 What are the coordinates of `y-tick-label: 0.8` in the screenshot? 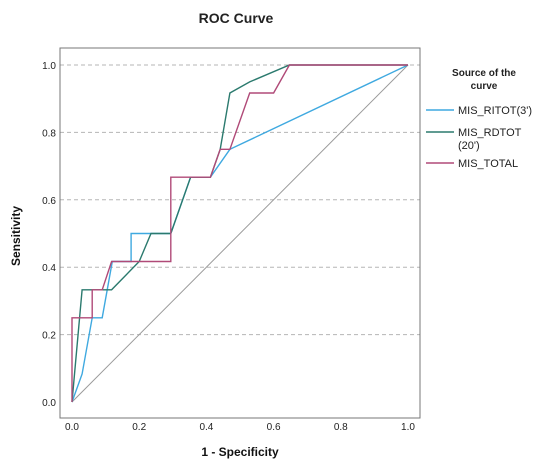 It's located at (49, 133).